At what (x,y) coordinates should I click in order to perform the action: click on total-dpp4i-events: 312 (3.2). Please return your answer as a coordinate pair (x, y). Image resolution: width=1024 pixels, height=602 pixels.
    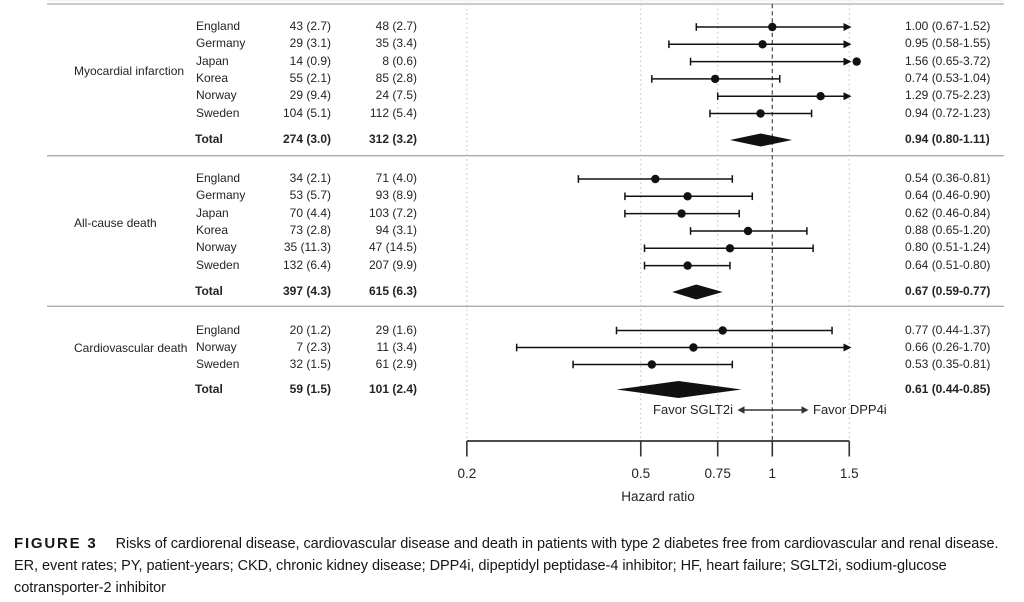
    Looking at the image, I should click on (392, 139).